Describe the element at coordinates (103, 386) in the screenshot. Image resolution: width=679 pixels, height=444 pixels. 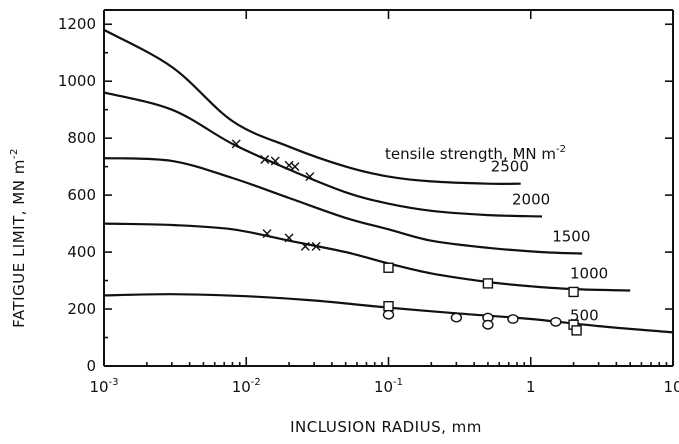
I see `x-tick-label: 10⁻³` at that location.